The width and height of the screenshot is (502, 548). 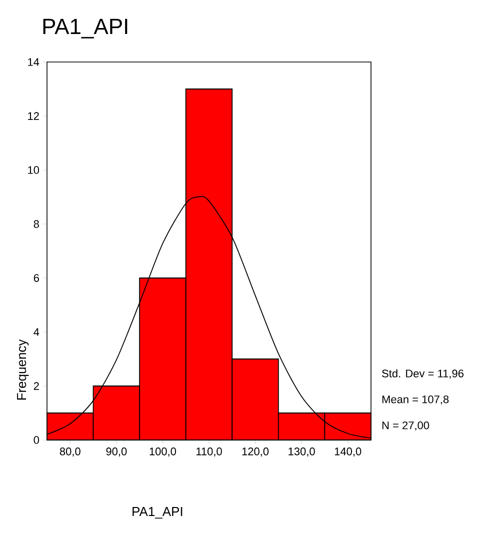 What do you see at coordinates (415, 400) in the screenshot?
I see `text: Mean = 107,8` at bounding box center [415, 400].